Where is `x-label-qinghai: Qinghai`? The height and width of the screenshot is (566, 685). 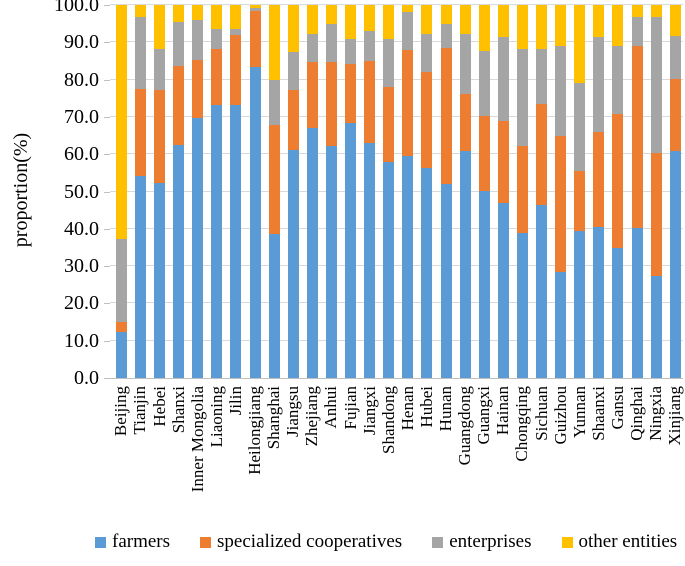 x-label-qinghai: Qinghai is located at coordinates (636, 413).